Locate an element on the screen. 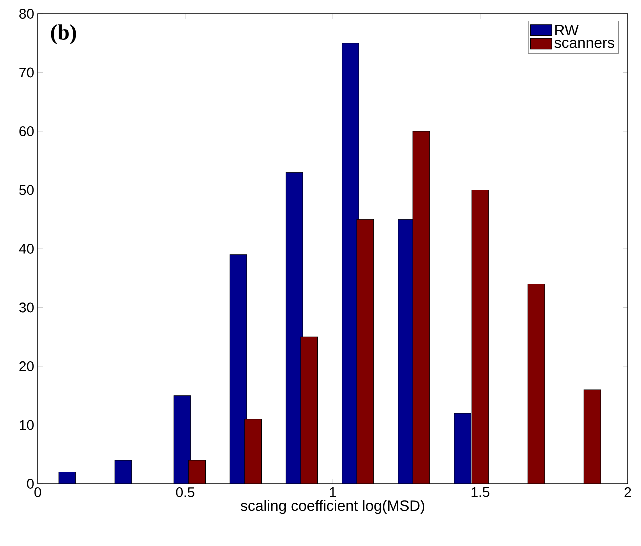  x-tick-label: 0 is located at coordinates (38, 493).